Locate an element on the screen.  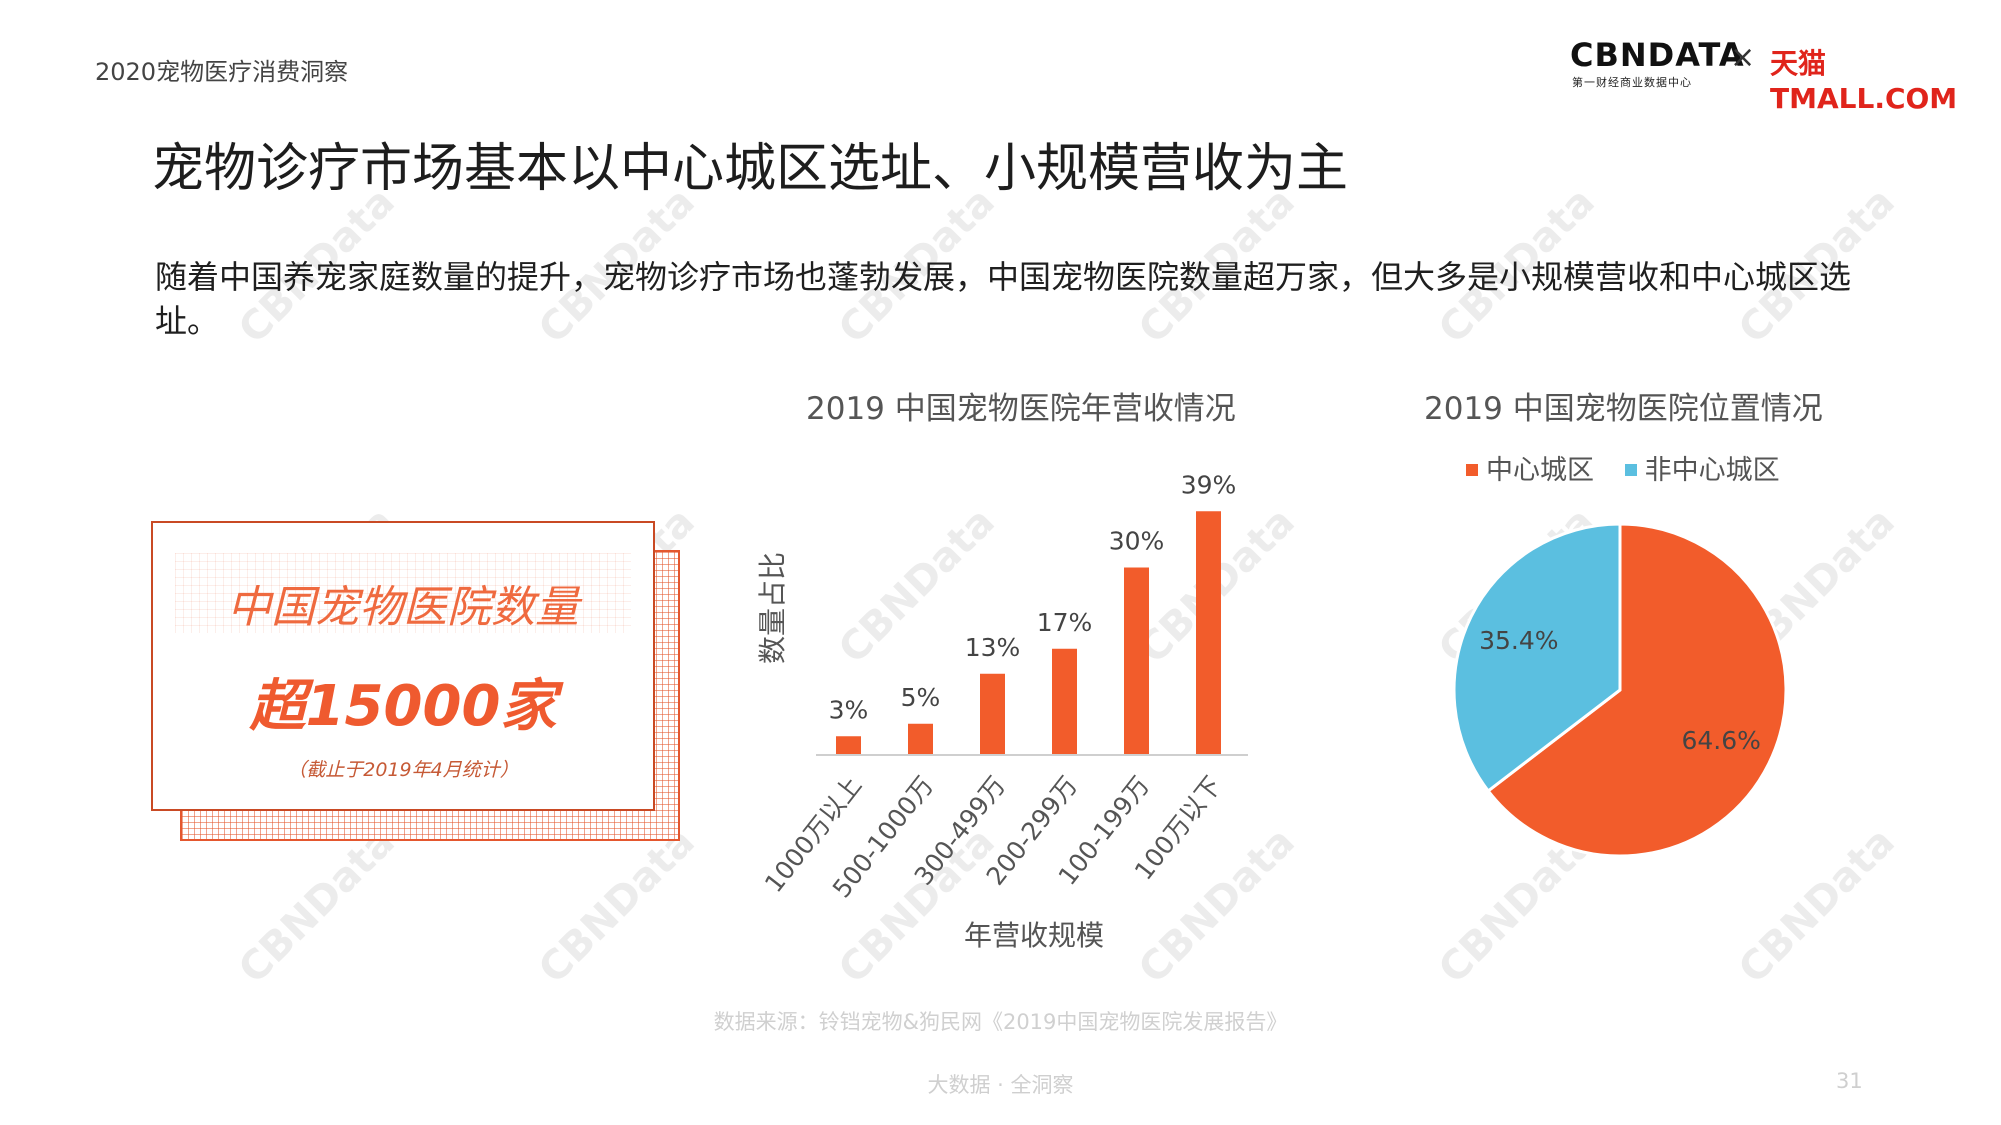
pie-chart: 64.6% 35.4% is located at coordinates (1620, 690).